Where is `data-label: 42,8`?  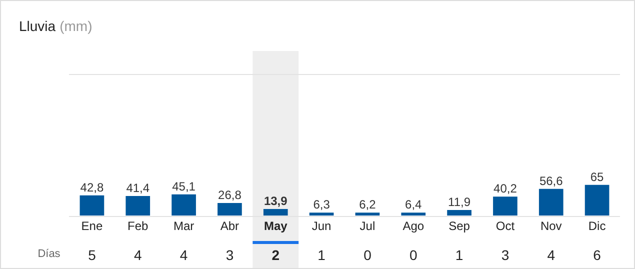
data-label: 42,8 is located at coordinates (92, 187).